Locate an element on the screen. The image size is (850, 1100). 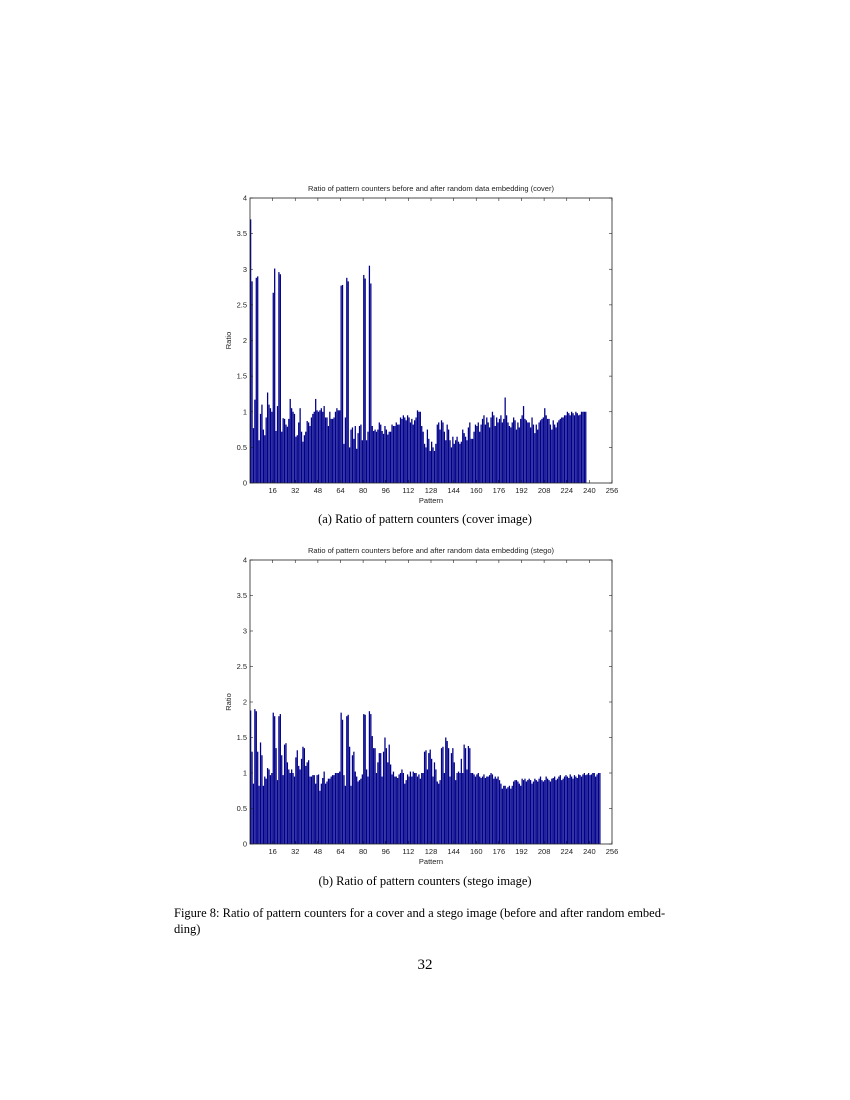
page-number: 32 is located at coordinates (425, 965).